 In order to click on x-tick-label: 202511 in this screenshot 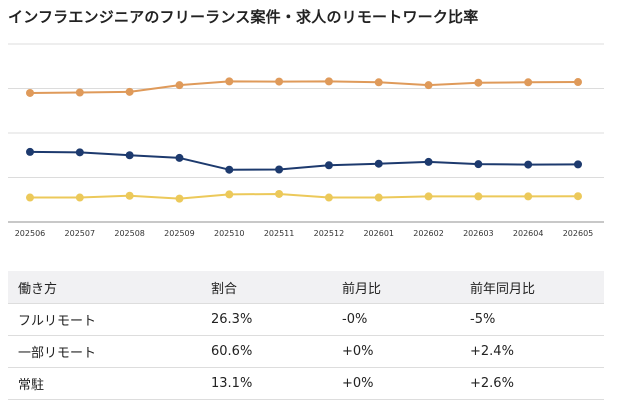, I will do `click(279, 233)`.